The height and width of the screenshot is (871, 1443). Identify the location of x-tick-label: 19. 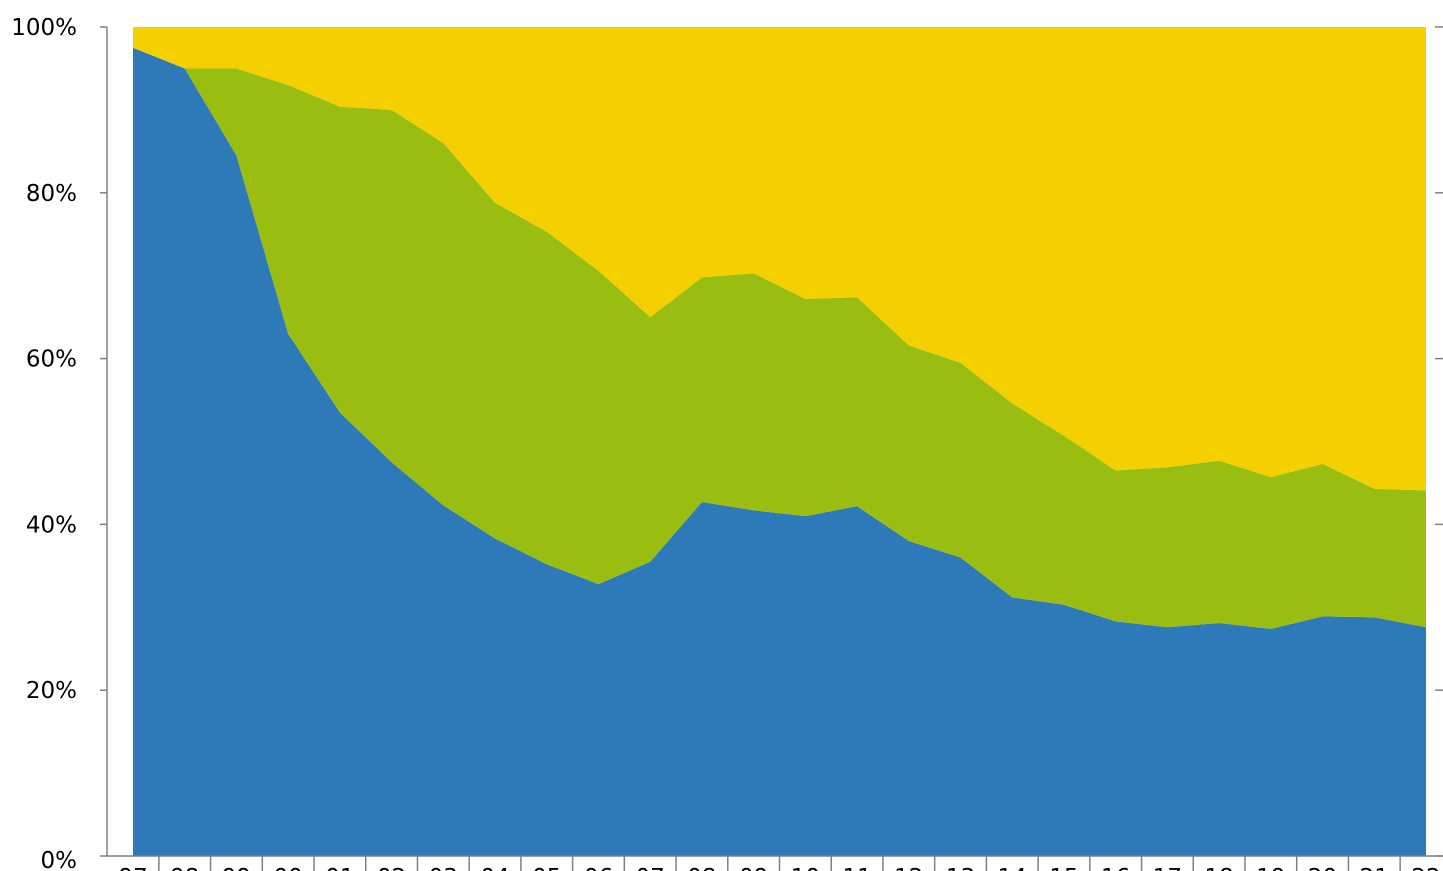
(1270, 868).